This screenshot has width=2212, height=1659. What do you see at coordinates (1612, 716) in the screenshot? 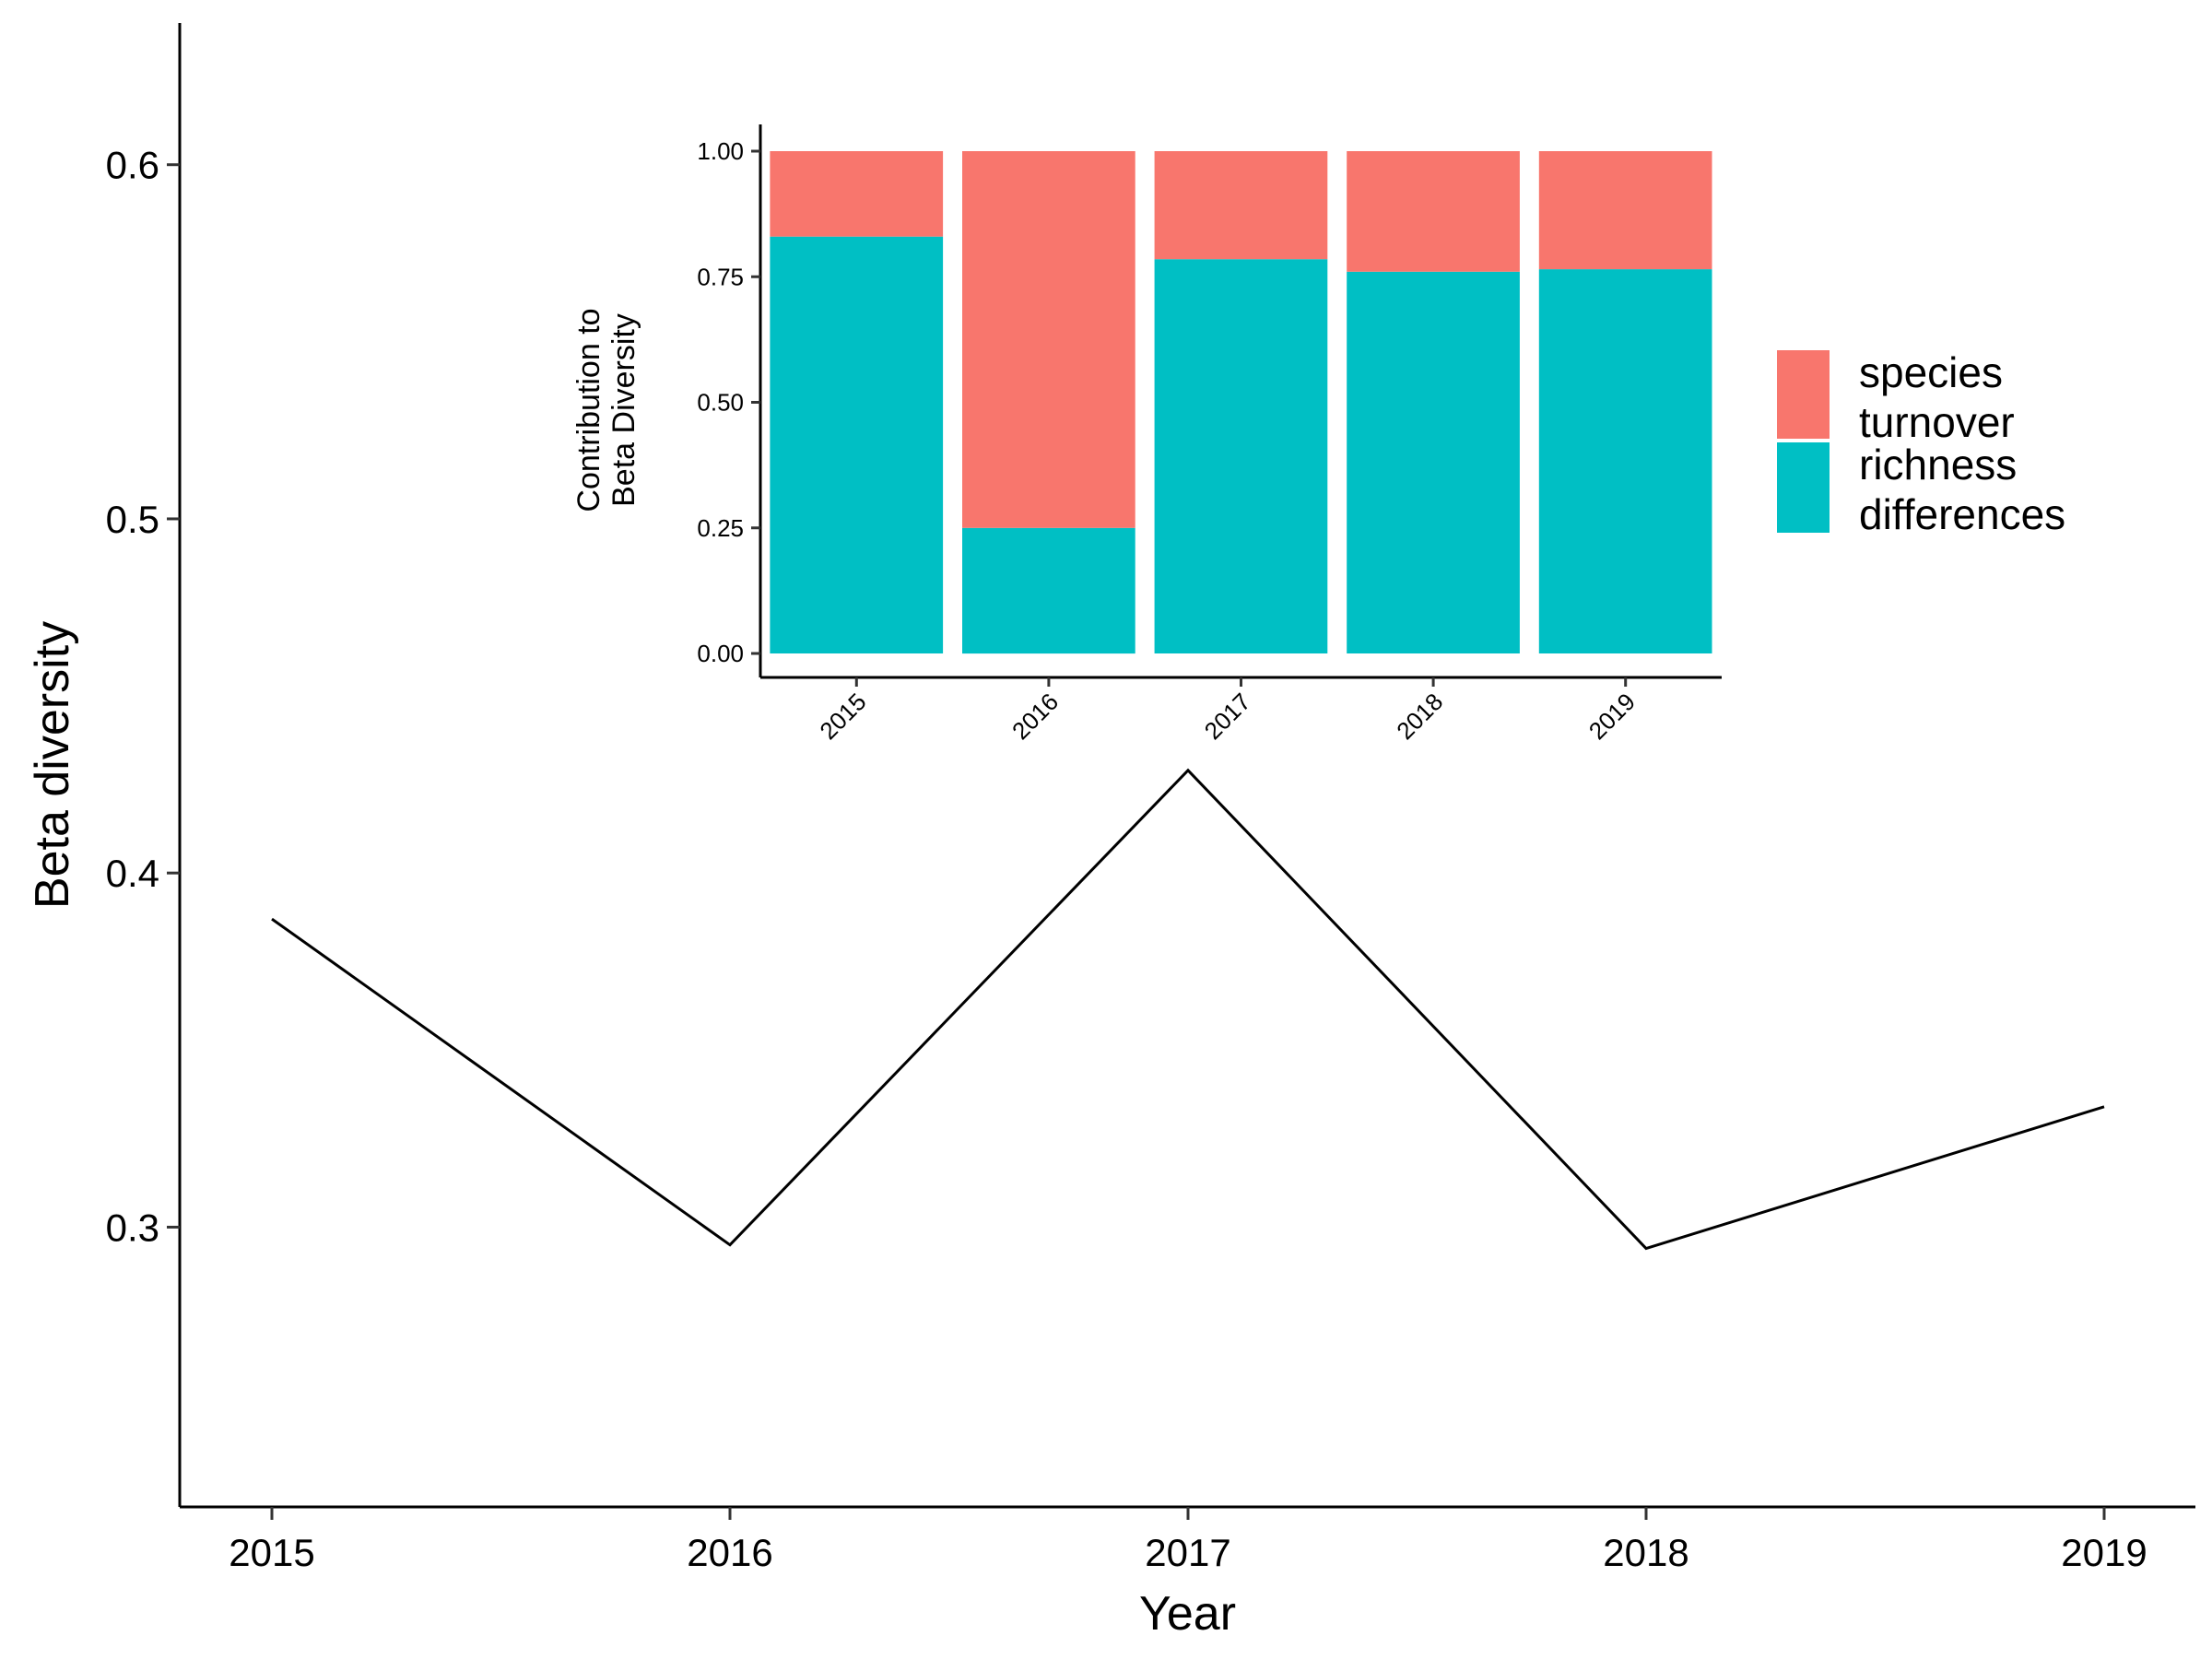
I see `inset-x-tick-label: 2019` at bounding box center [1612, 716].